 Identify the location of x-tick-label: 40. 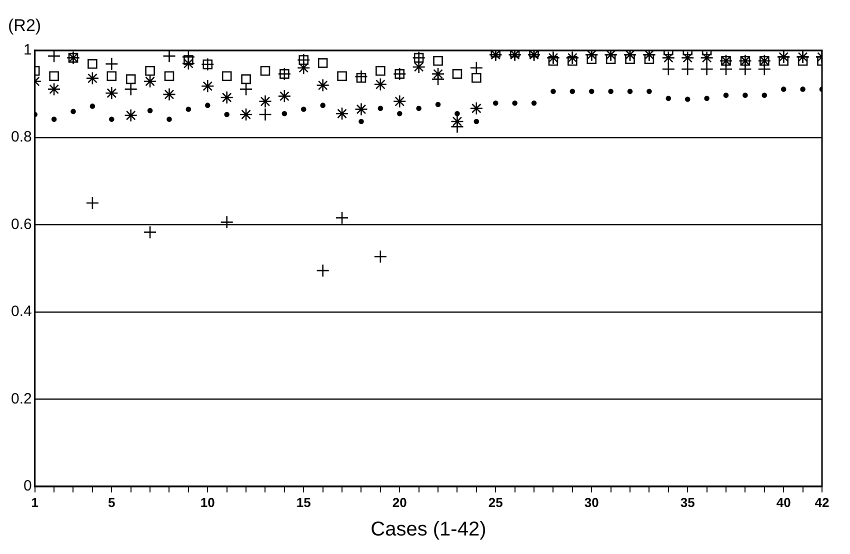
(783, 502).